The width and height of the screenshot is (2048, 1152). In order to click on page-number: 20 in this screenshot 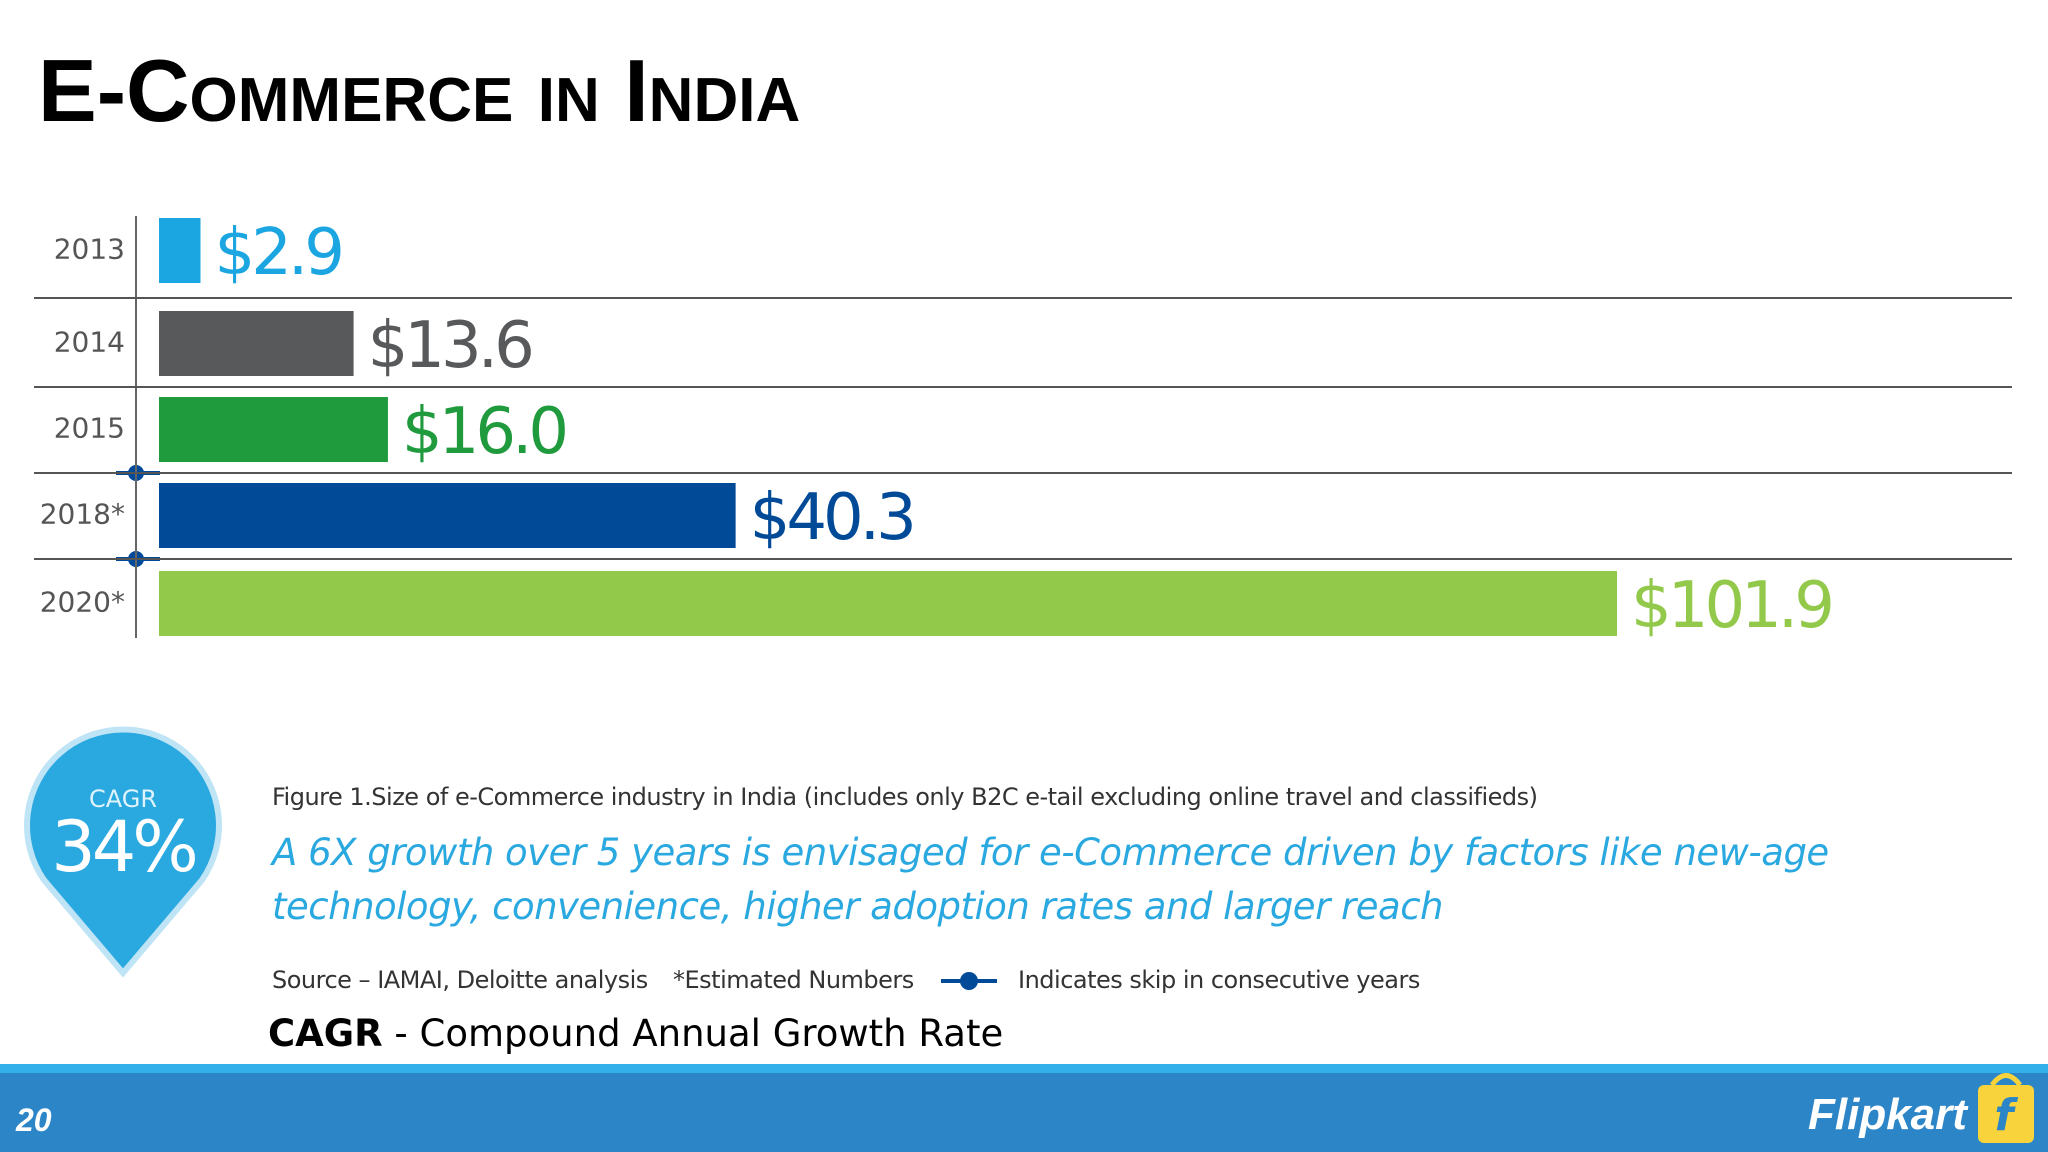, I will do `click(34, 1120)`.